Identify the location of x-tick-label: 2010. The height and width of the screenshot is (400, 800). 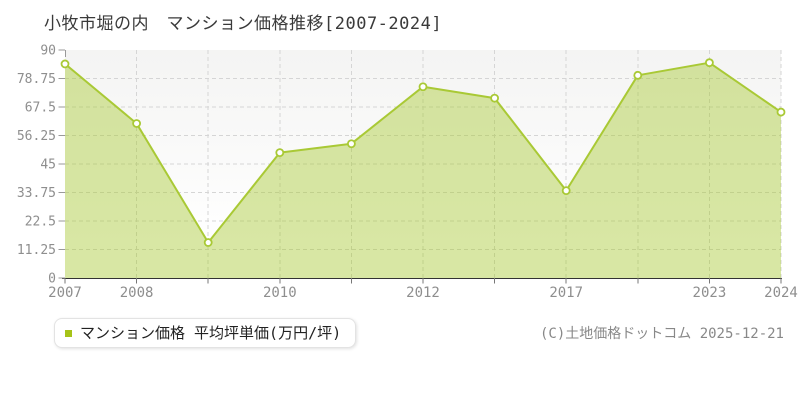
(280, 293).